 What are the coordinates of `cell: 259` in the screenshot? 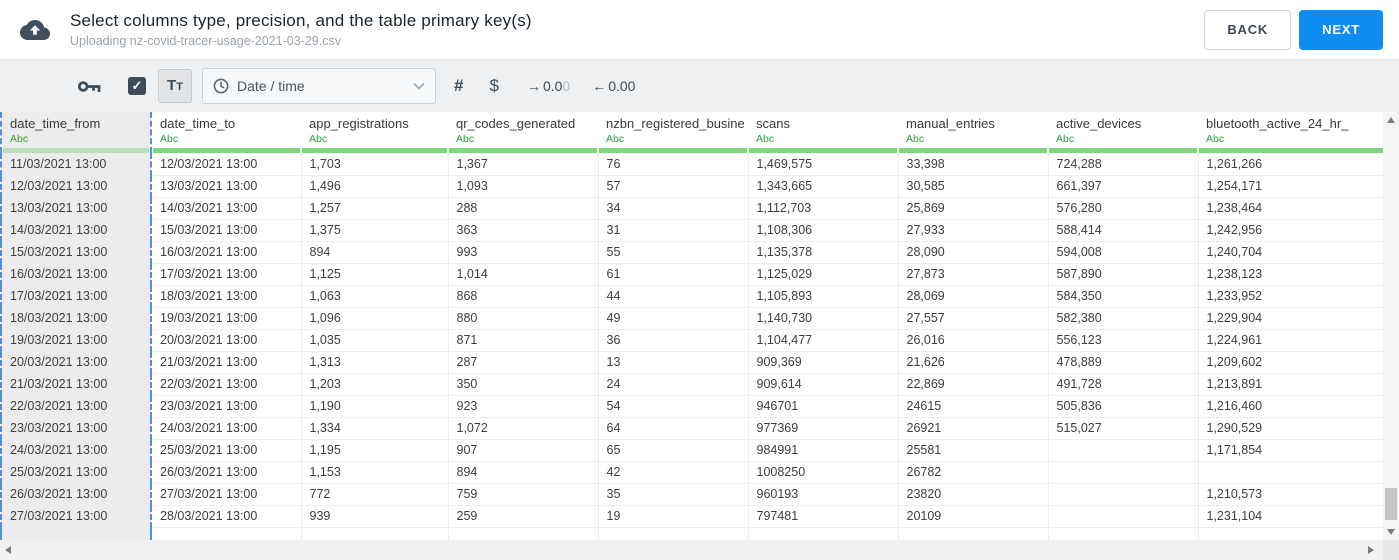 It's located at (523, 516).